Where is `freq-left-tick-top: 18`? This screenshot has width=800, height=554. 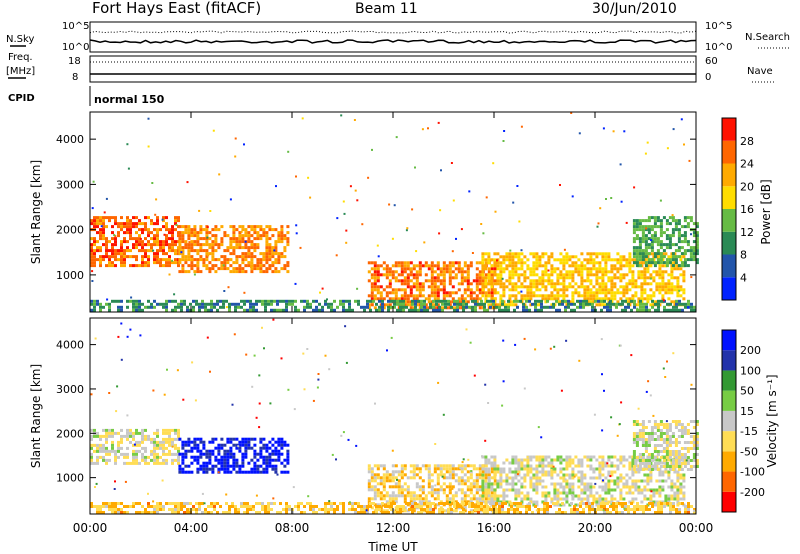
freq-left-tick-top: 18 is located at coordinates (74, 61).